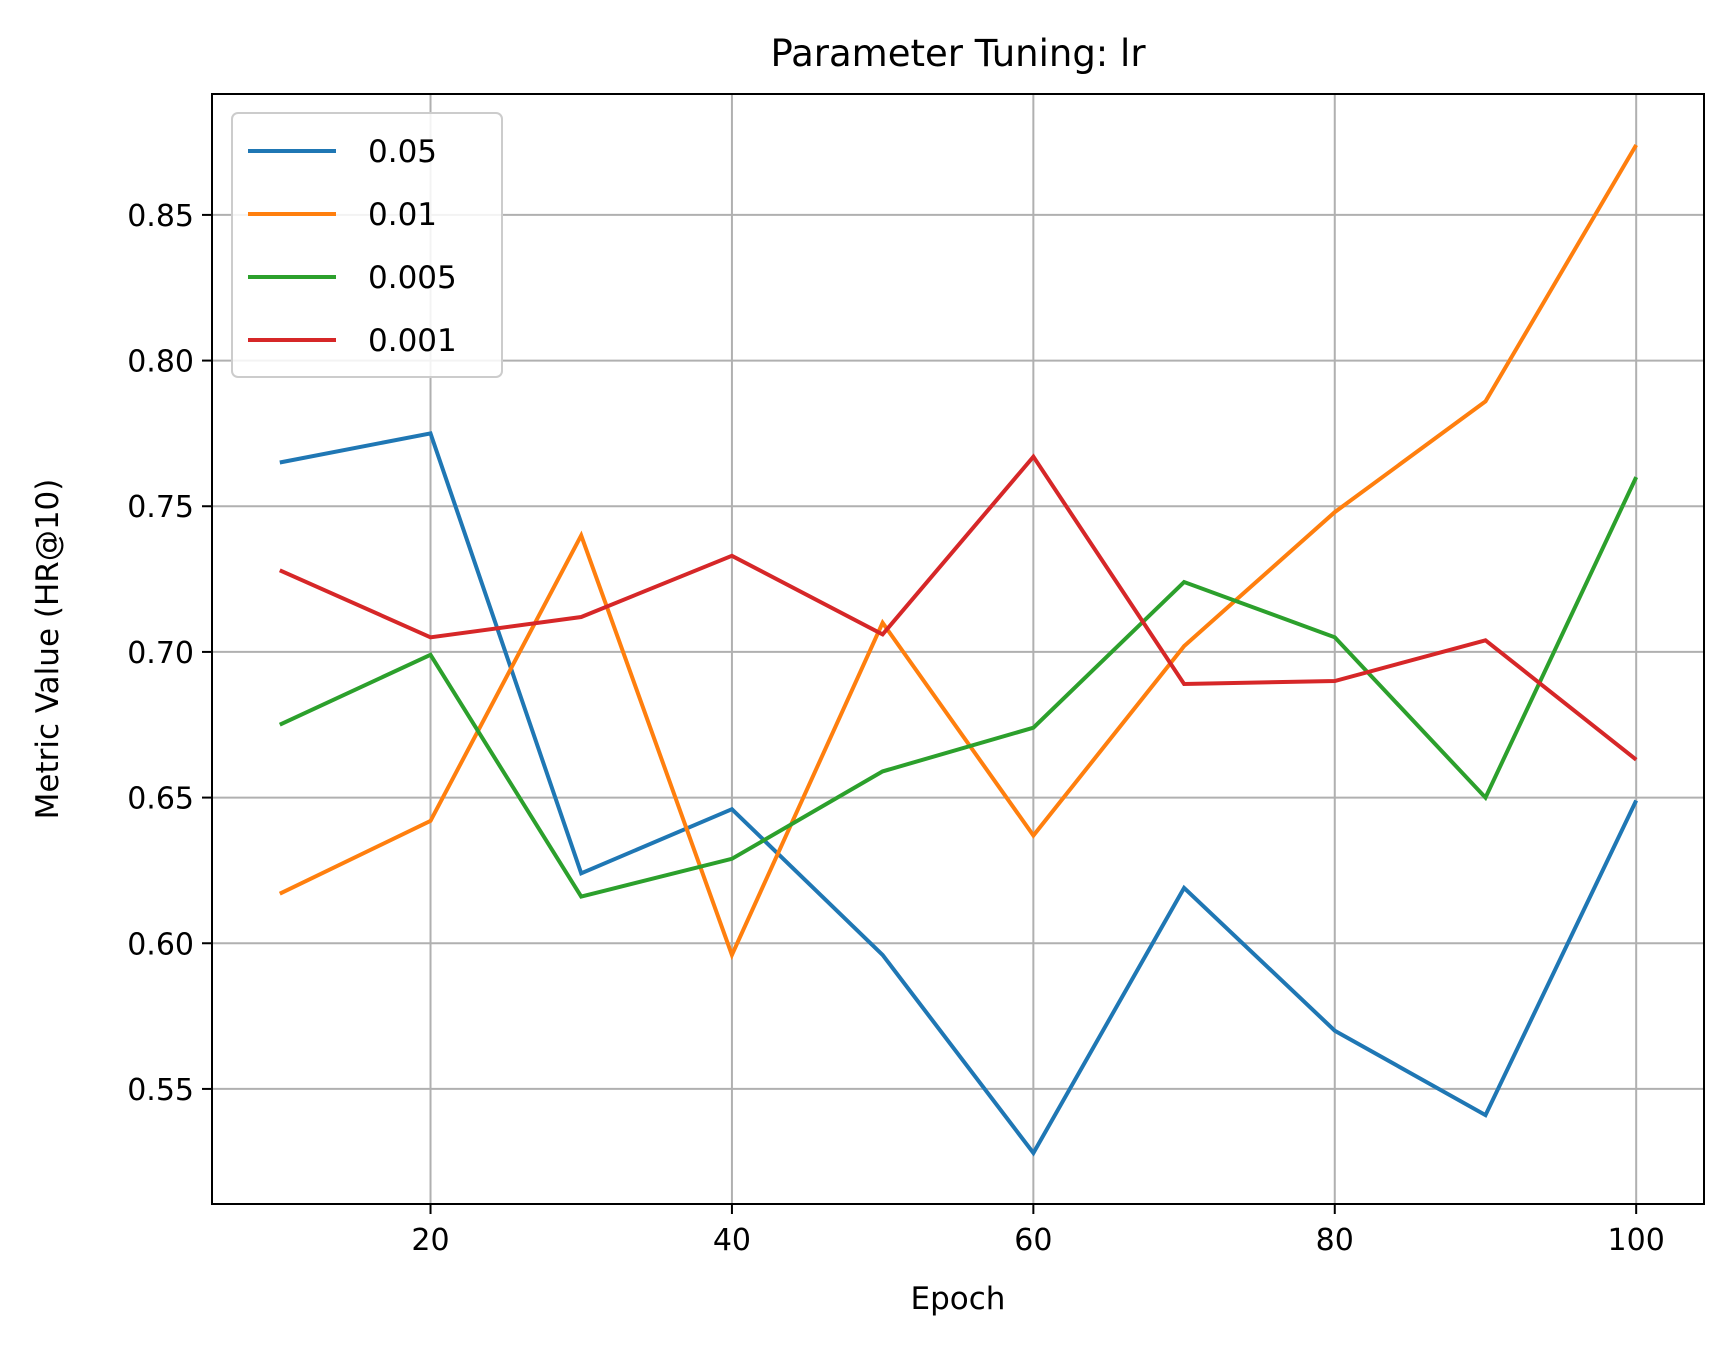 The width and height of the screenshot is (1728, 1361). What do you see at coordinates (412, 278) in the screenshot?
I see `legend-label: 0.005` at bounding box center [412, 278].